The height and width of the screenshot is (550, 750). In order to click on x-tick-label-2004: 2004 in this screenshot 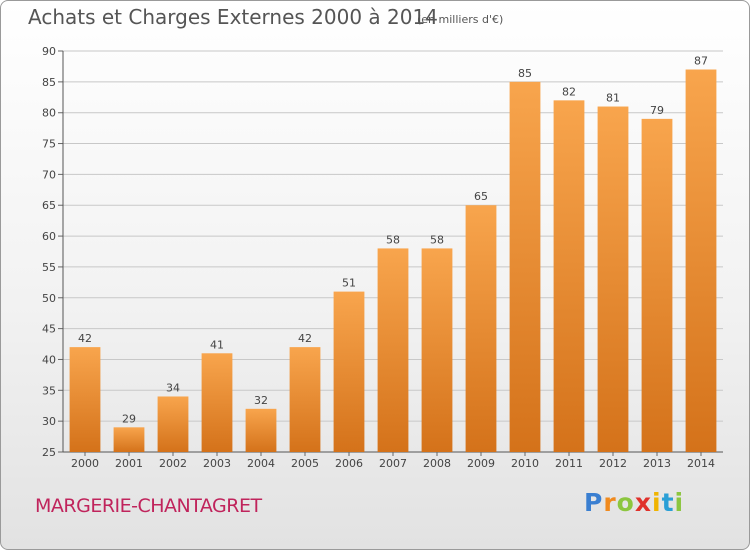, I will do `click(261, 463)`.